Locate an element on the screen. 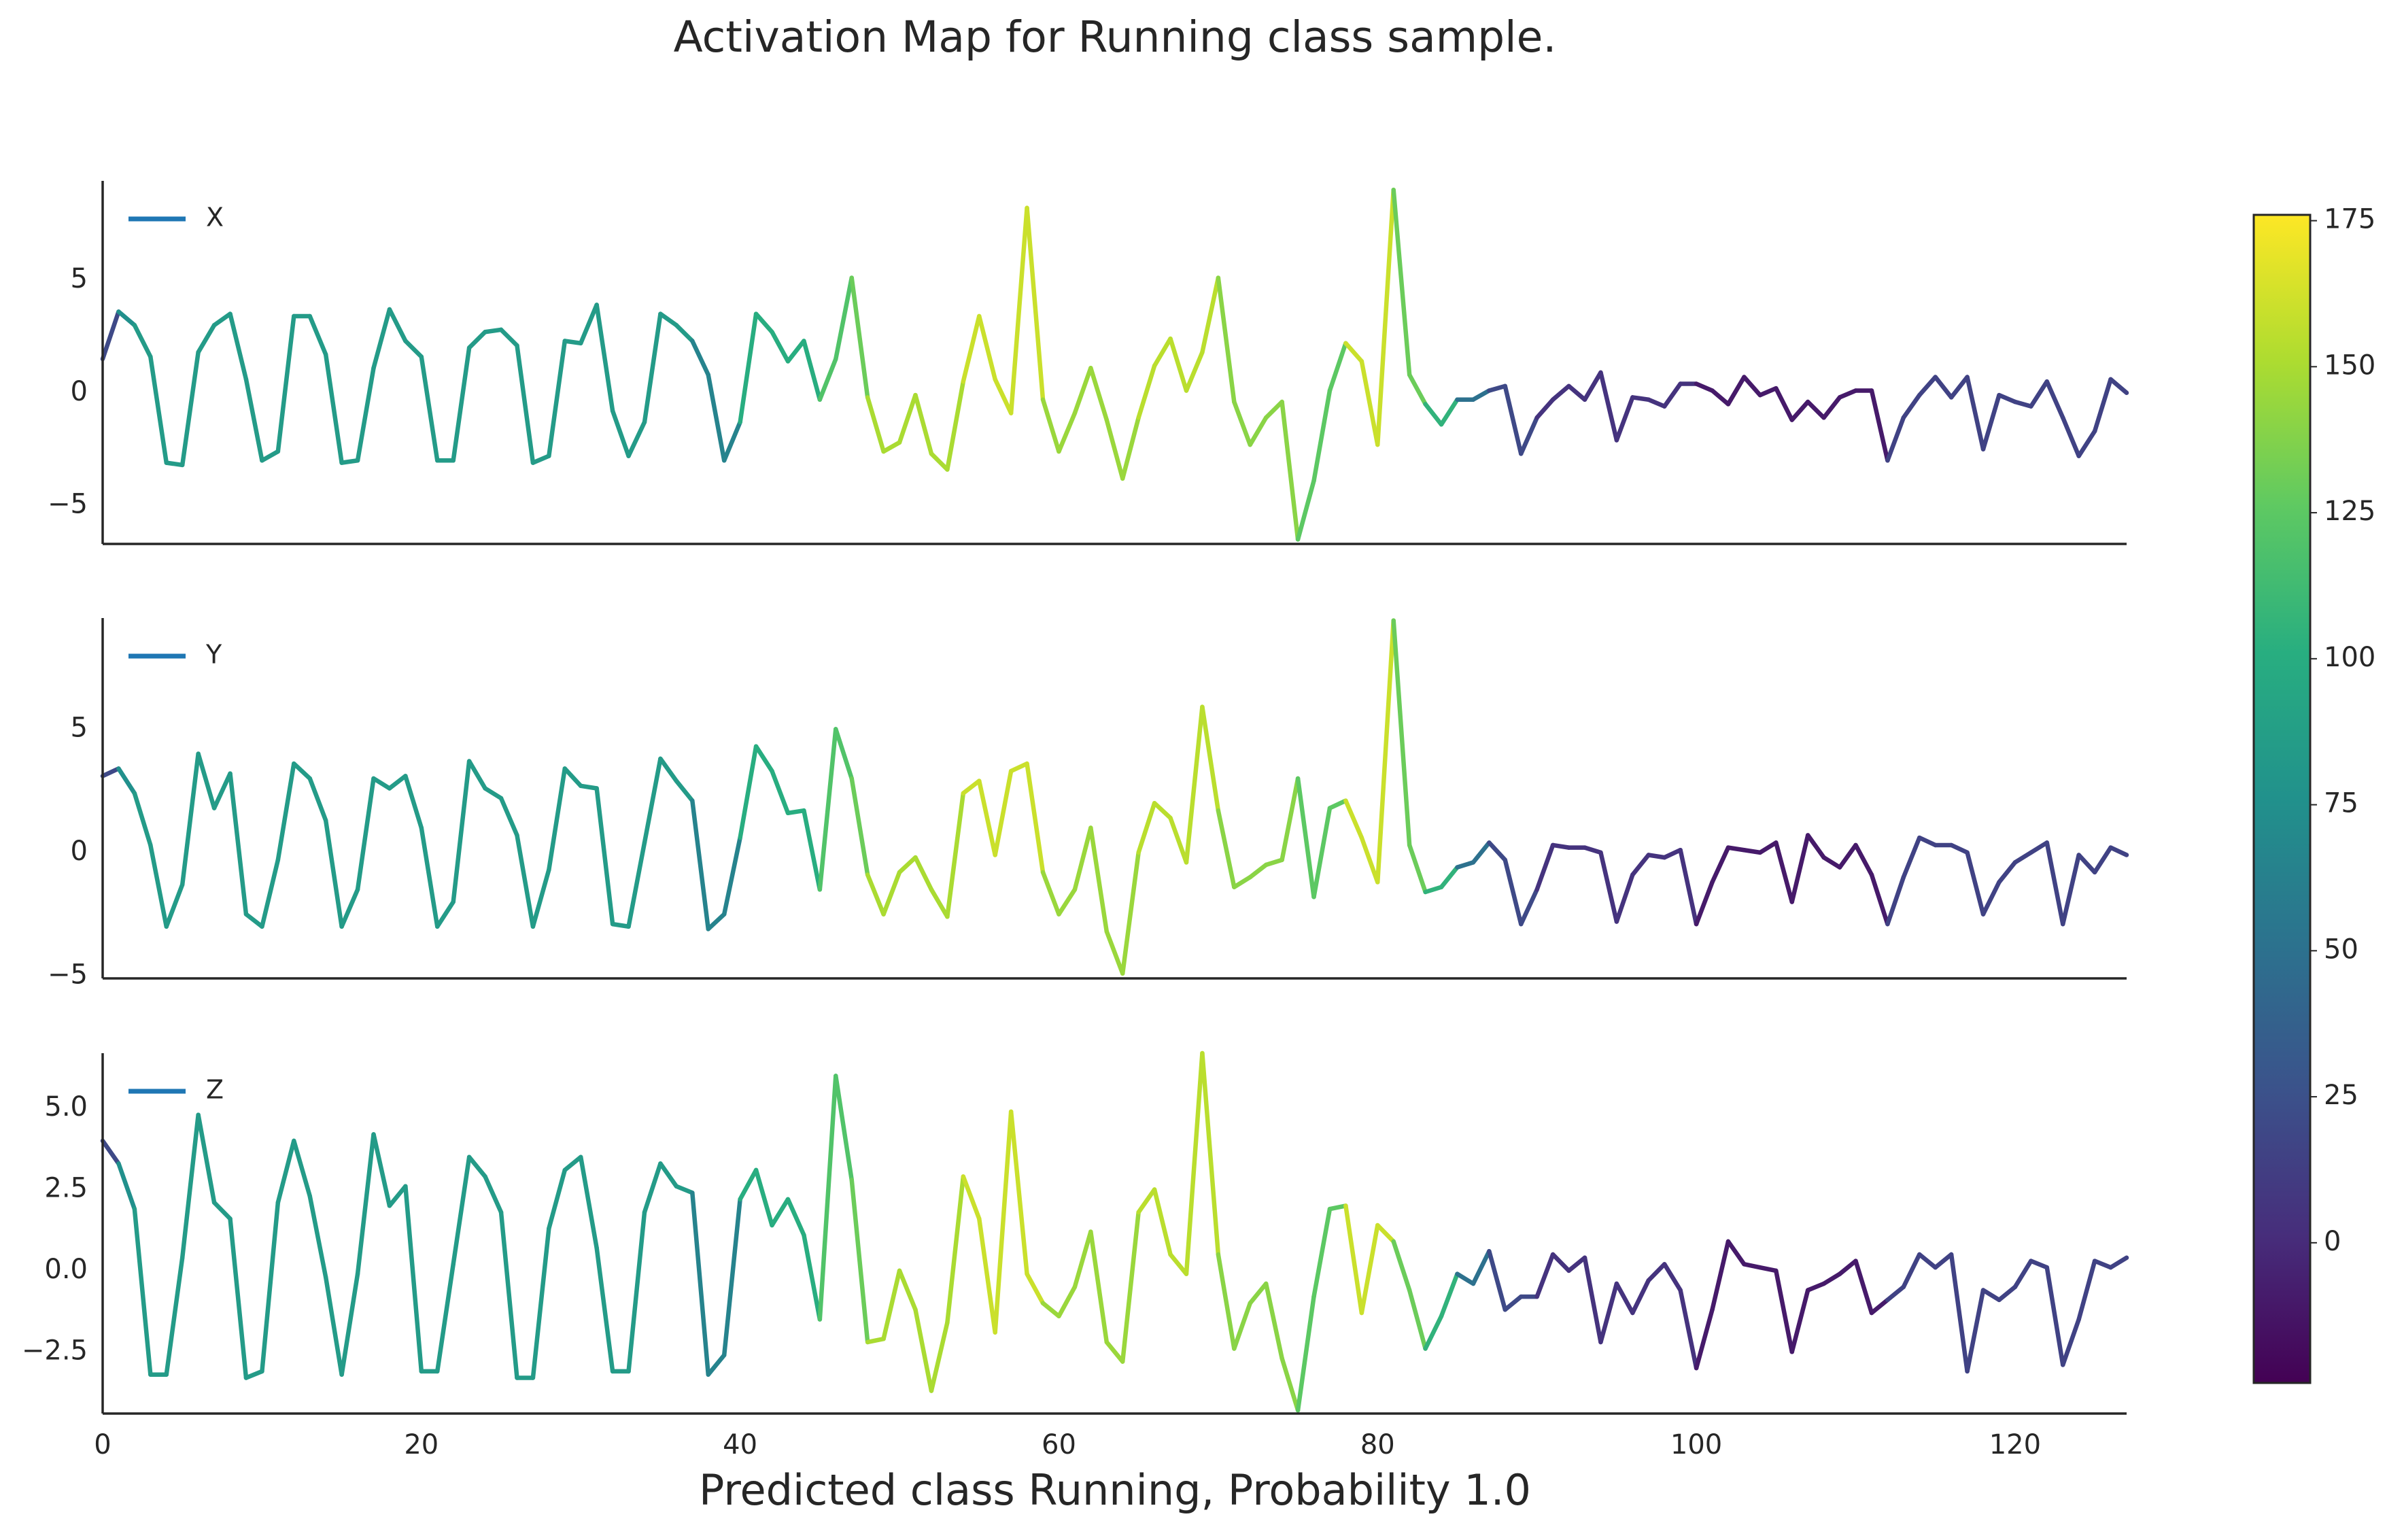  colorbar-tick-label: 25 is located at coordinates (2341, 1095).